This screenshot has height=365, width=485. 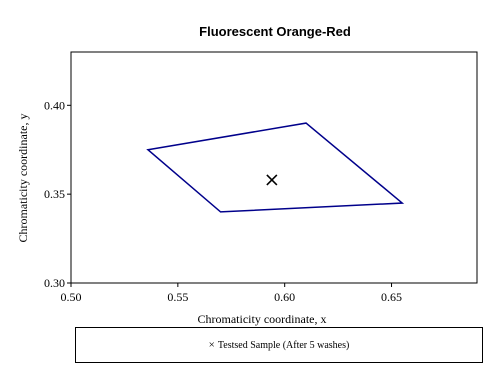 What do you see at coordinates (54, 283) in the screenshot?
I see `y-tick-label: 0.30` at bounding box center [54, 283].